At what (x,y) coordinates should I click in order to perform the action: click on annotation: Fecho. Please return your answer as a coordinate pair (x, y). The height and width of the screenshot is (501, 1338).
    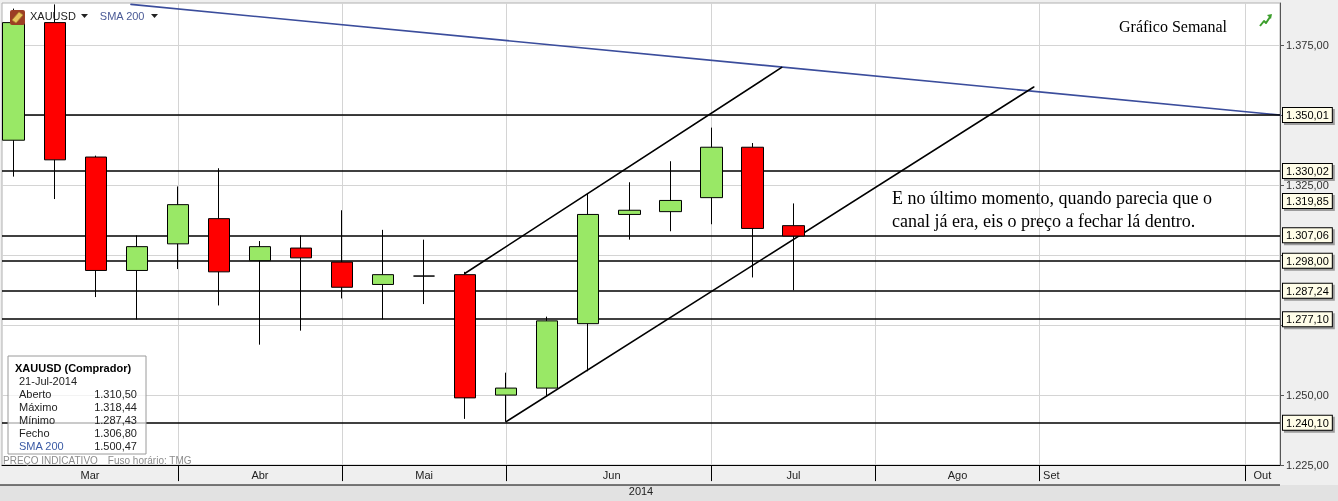
    Looking at the image, I should click on (34, 433).